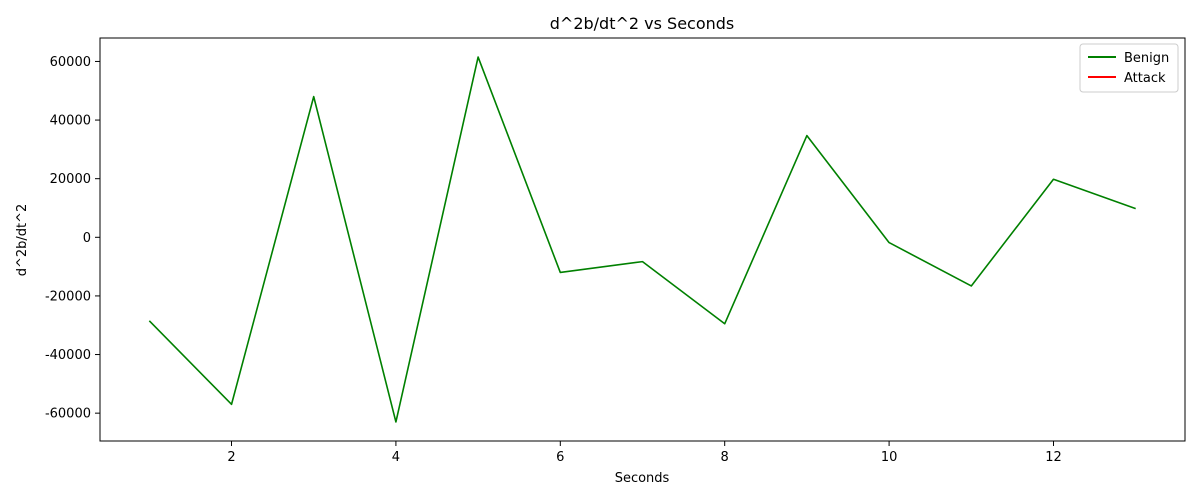 Image resolution: width=1200 pixels, height=500 pixels. I want to click on y-tick-label: -60000, so click(68, 414).